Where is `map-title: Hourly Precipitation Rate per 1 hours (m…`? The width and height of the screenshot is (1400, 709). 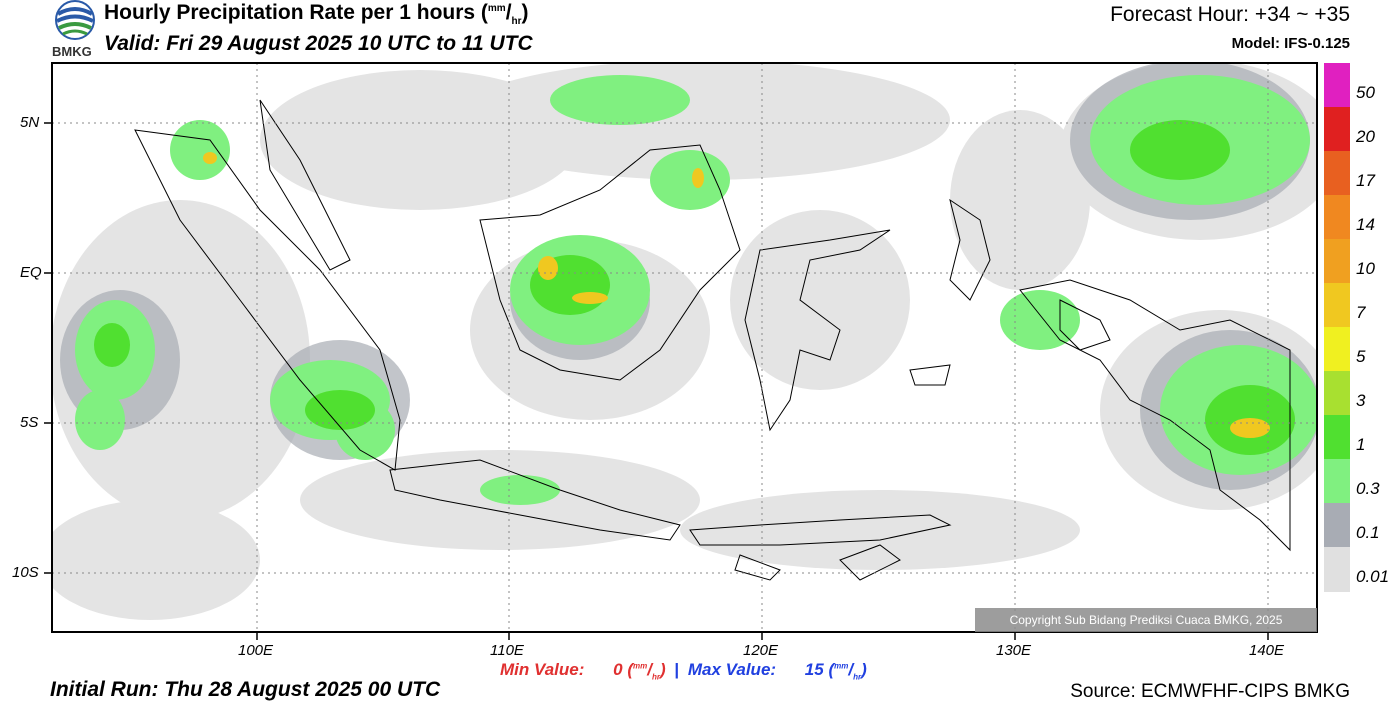 map-title: Hourly Precipitation Rate per 1 hours (m… is located at coordinates (316, 14).